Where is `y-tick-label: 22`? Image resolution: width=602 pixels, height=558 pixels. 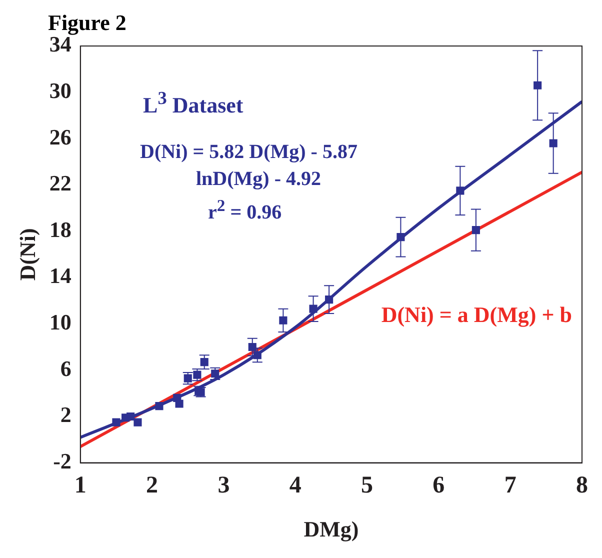
y-tick-label: 22 is located at coordinates (60, 183).